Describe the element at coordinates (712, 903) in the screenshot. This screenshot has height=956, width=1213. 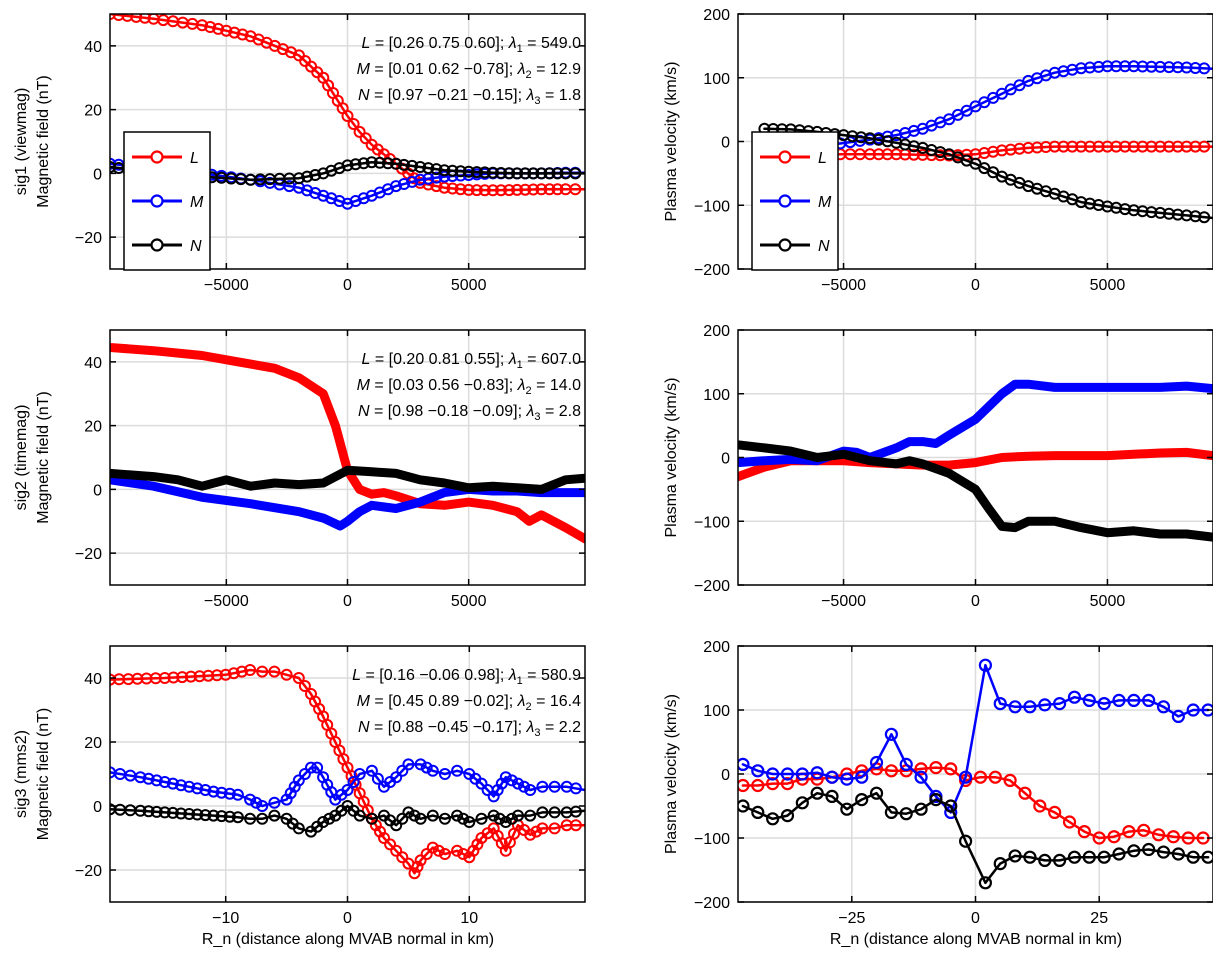
I see `y-tick-label: −200` at that location.